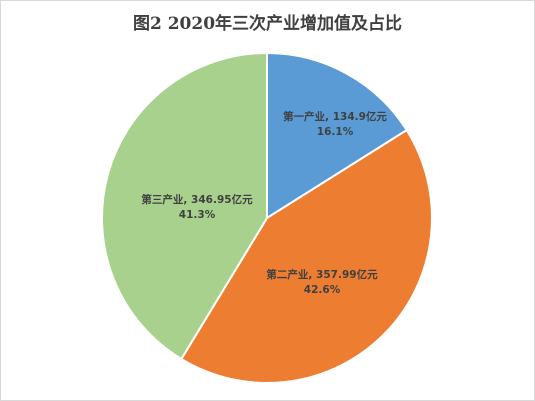  Describe the element at coordinates (322, 274) in the screenshot. I see `slice-label-2: 第二产业, 357.99亿元` at that location.